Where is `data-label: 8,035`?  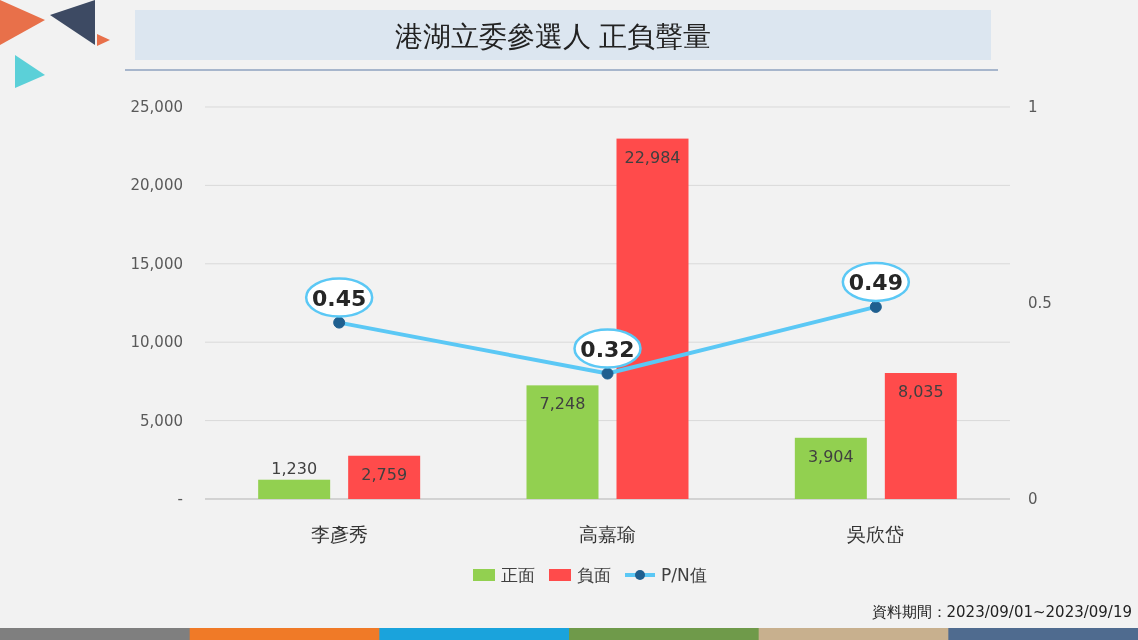
data-label: 8,035 is located at coordinates (920, 392).